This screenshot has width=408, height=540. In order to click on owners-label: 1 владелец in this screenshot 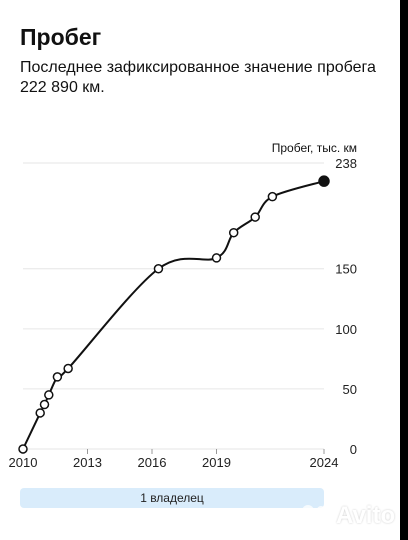, I will do `click(172, 498)`.